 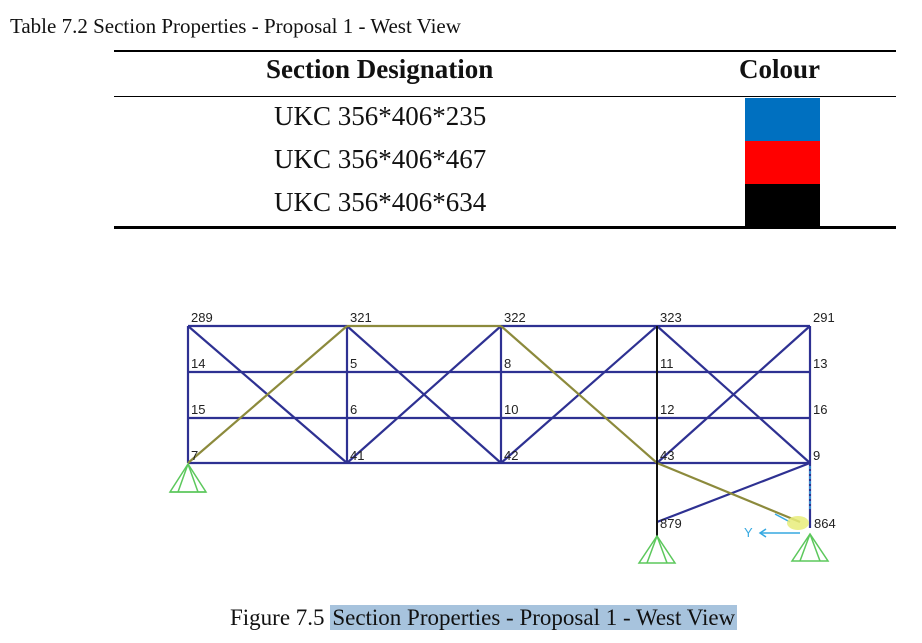 What do you see at coordinates (507, 363) in the screenshot?
I see `node-label: 8` at bounding box center [507, 363].